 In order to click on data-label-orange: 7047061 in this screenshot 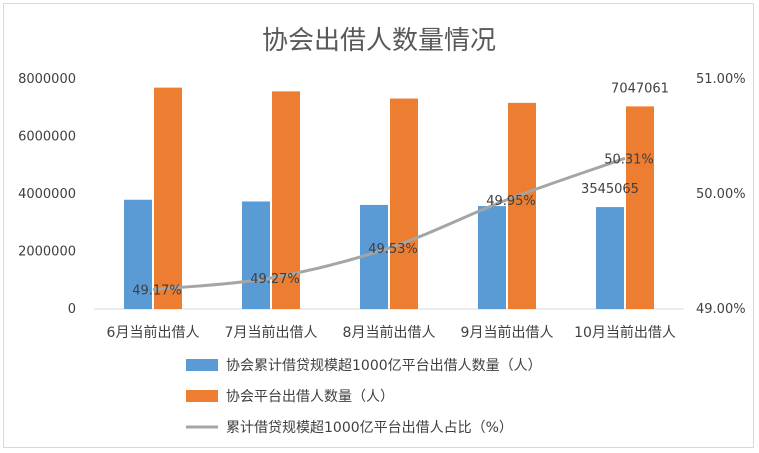, I will do `click(640, 88)`.